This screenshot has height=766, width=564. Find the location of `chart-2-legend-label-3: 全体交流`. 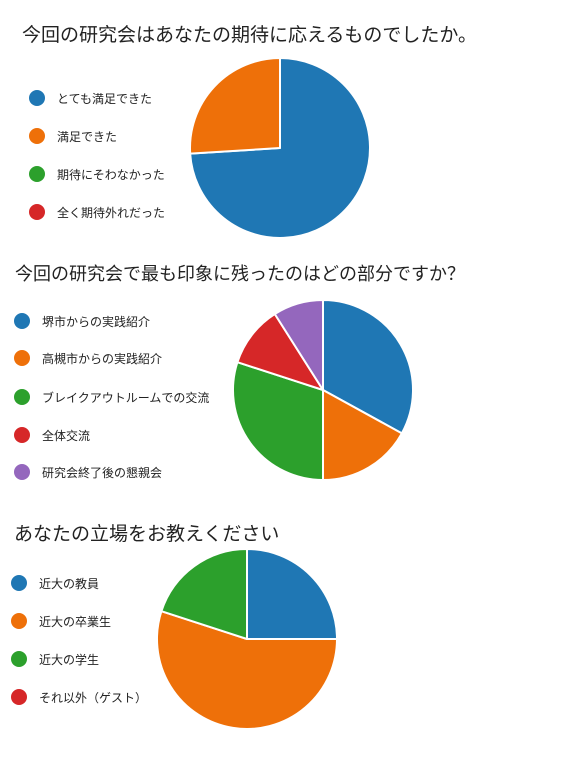

chart-2-legend-label-3: 全体交流 is located at coordinates (66, 435).